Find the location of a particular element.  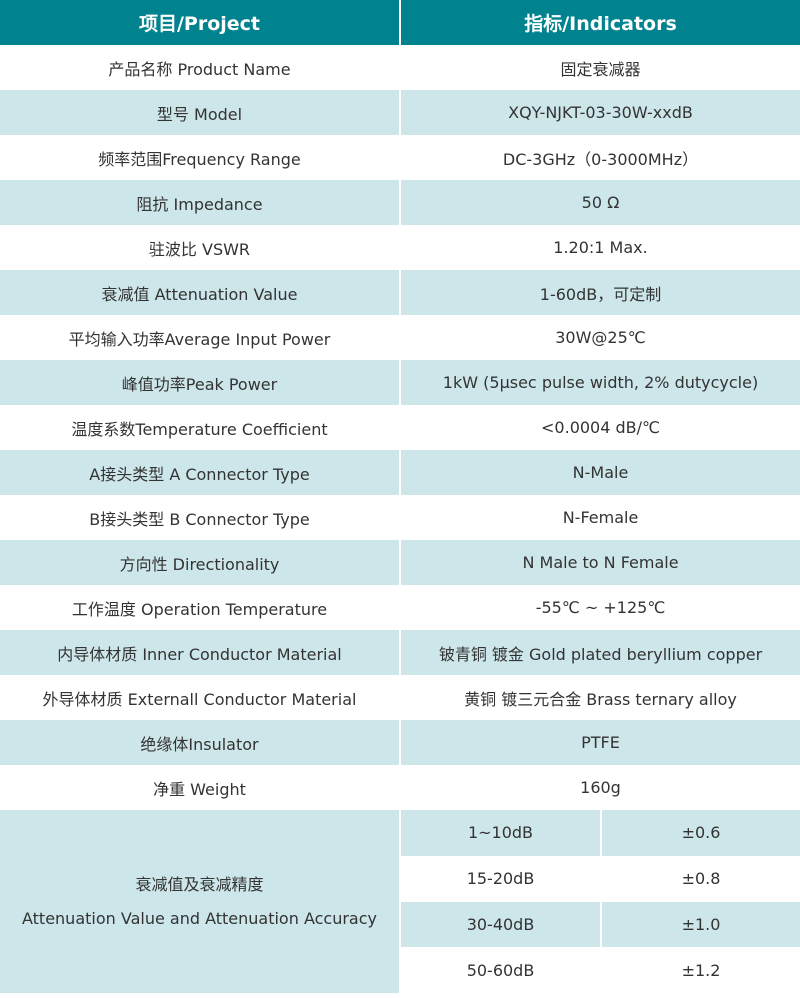

row-label: B接头类型 B Connector Type is located at coordinates (200, 517).